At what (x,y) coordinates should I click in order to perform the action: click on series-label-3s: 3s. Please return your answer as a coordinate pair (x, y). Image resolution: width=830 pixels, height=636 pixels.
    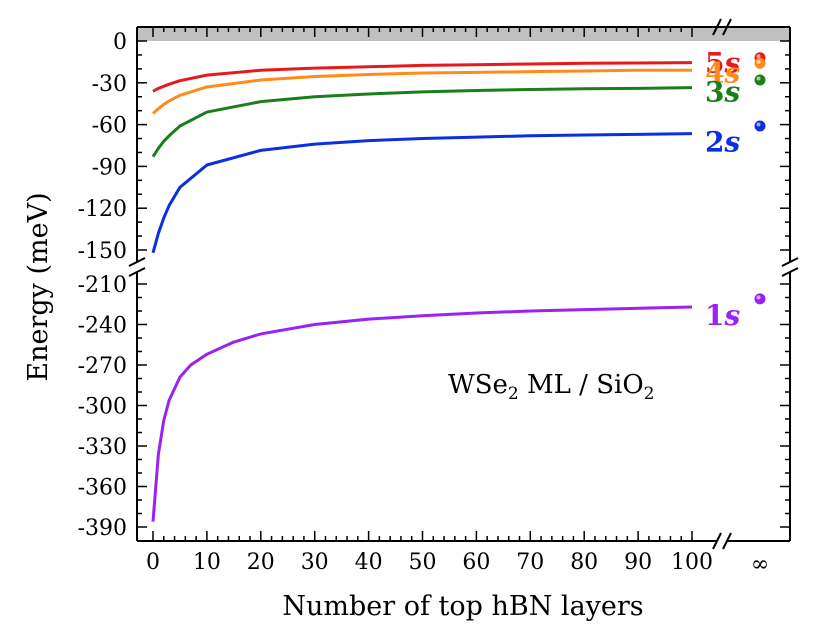
    Looking at the image, I should click on (722, 92).